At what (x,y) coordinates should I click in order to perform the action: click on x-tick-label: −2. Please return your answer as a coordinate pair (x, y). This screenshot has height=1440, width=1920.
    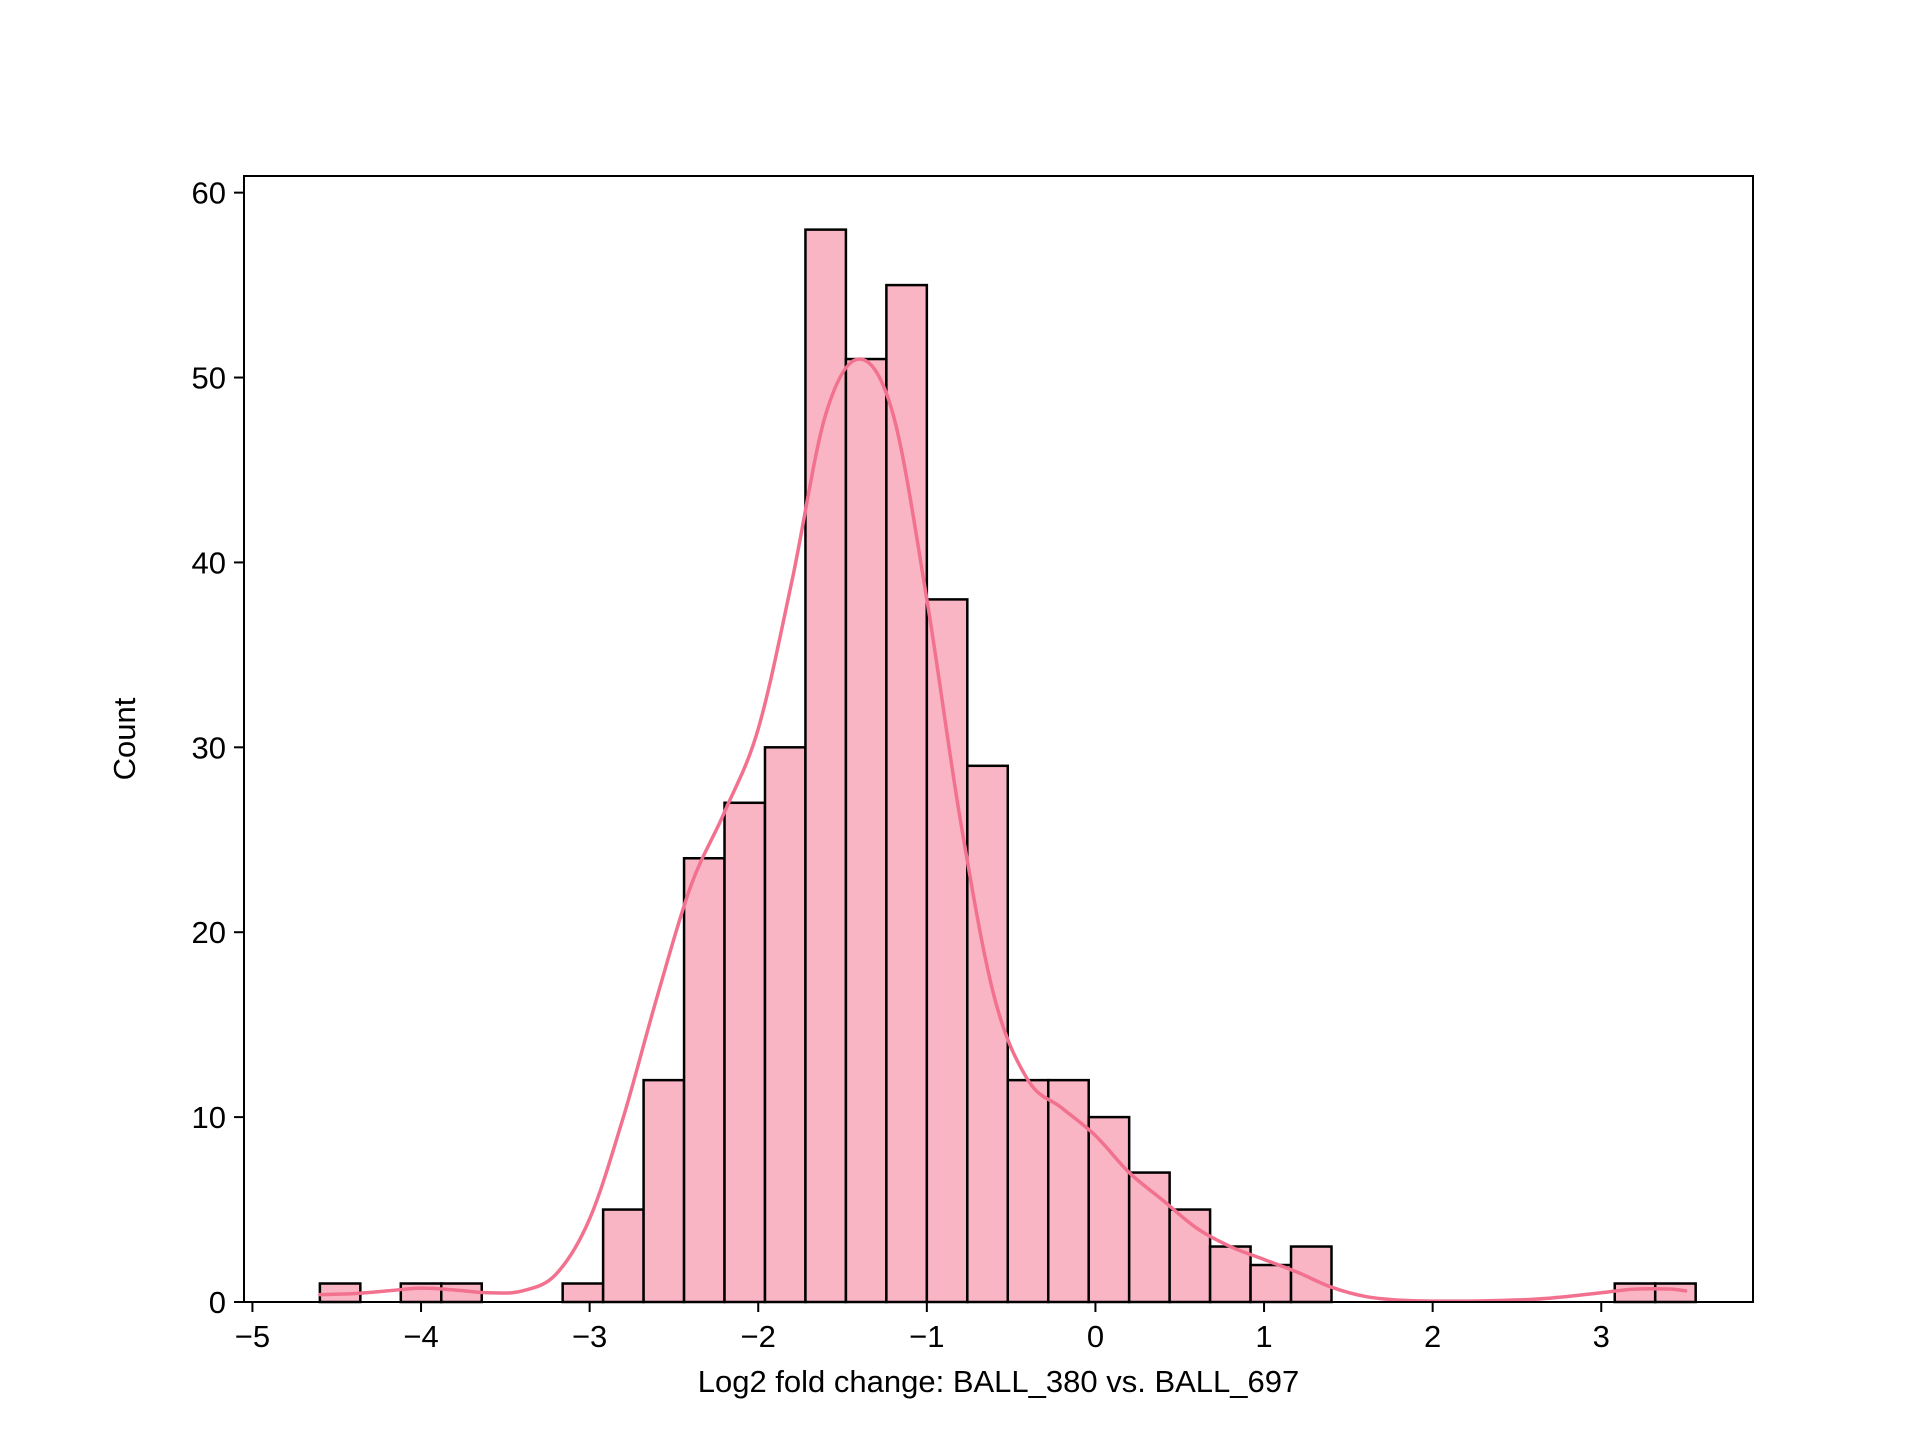
    Looking at the image, I should click on (758, 1336).